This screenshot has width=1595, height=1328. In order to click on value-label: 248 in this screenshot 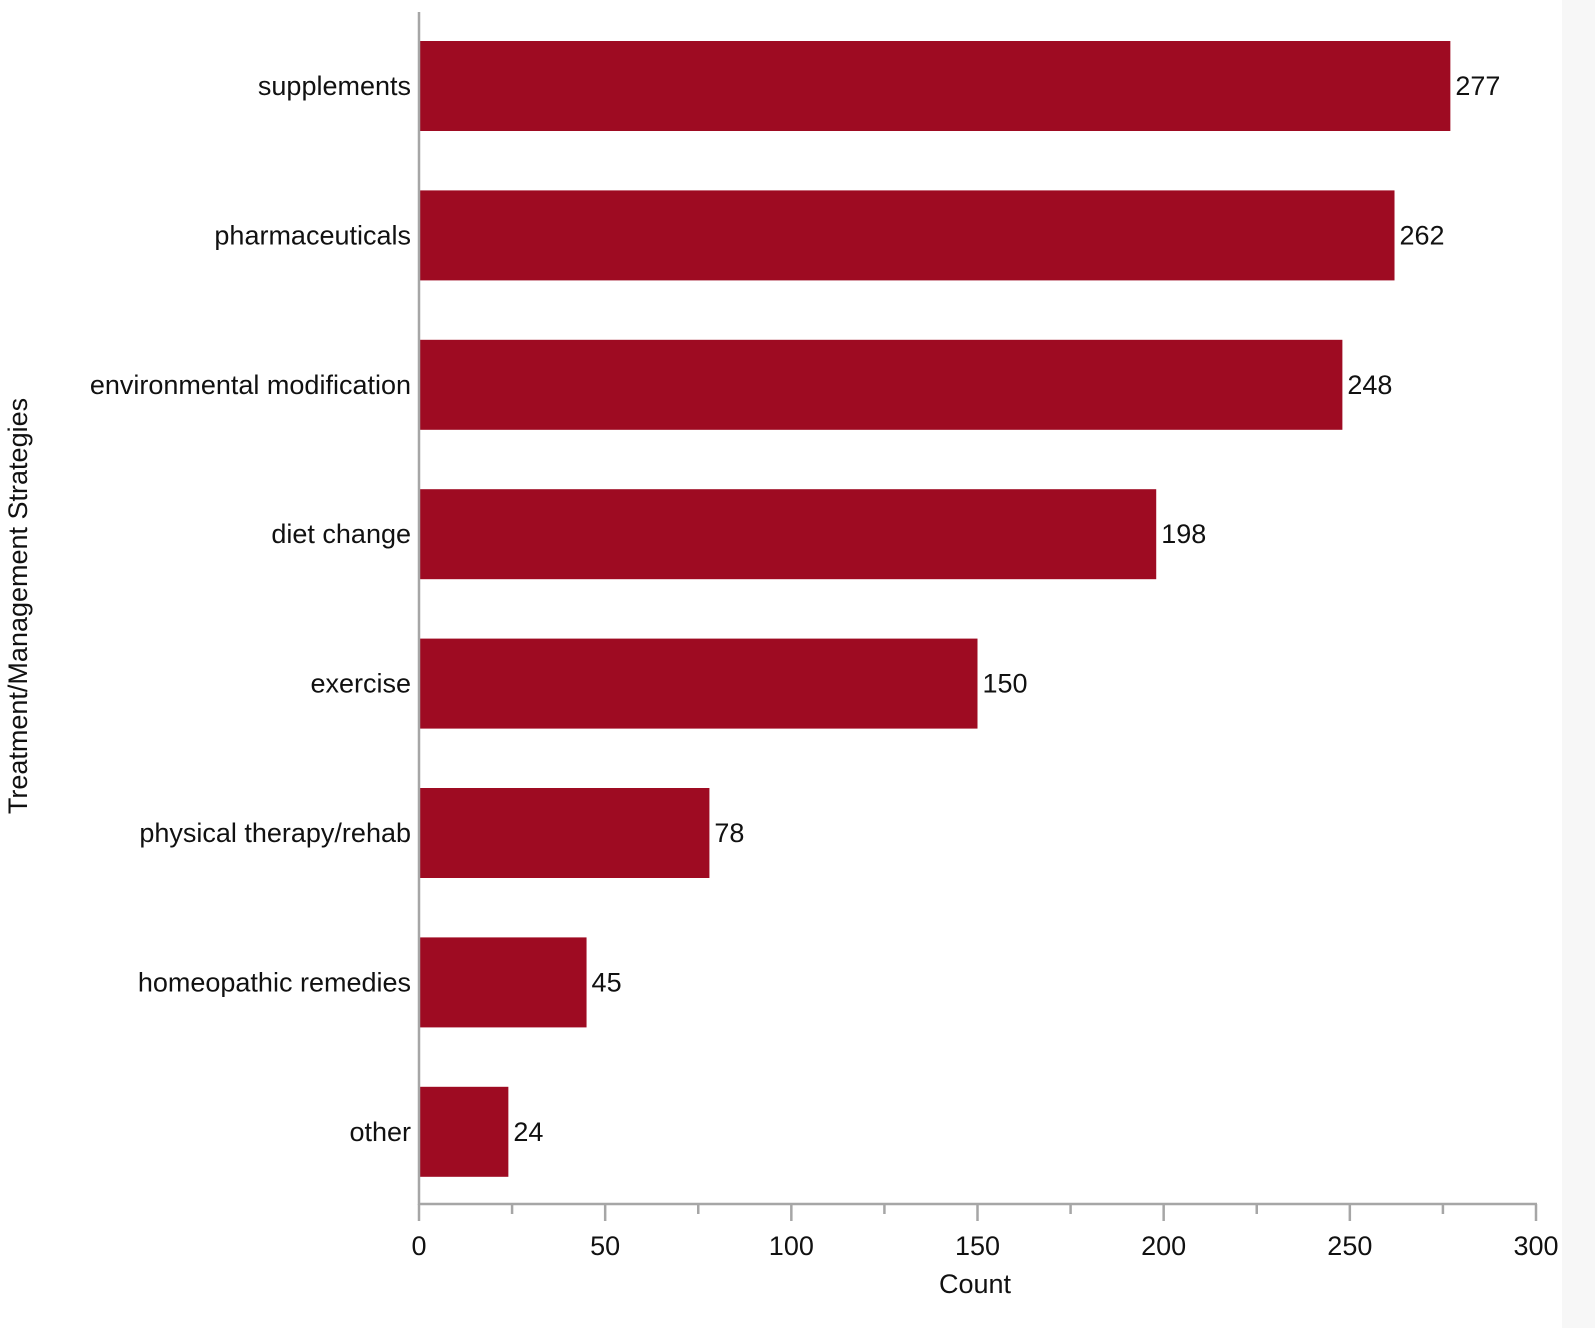, I will do `click(1369, 385)`.